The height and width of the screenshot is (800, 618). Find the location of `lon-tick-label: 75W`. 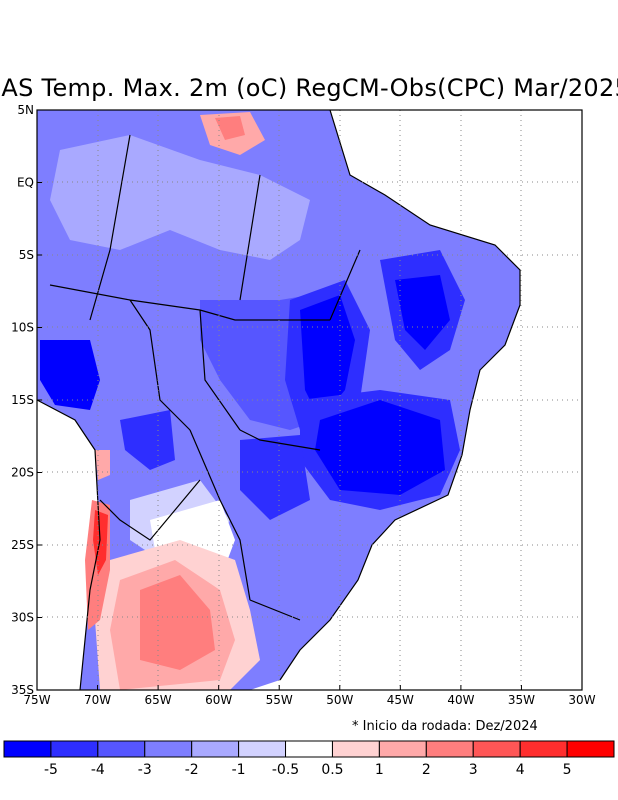

lon-tick-label: 75W is located at coordinates (36, 700).